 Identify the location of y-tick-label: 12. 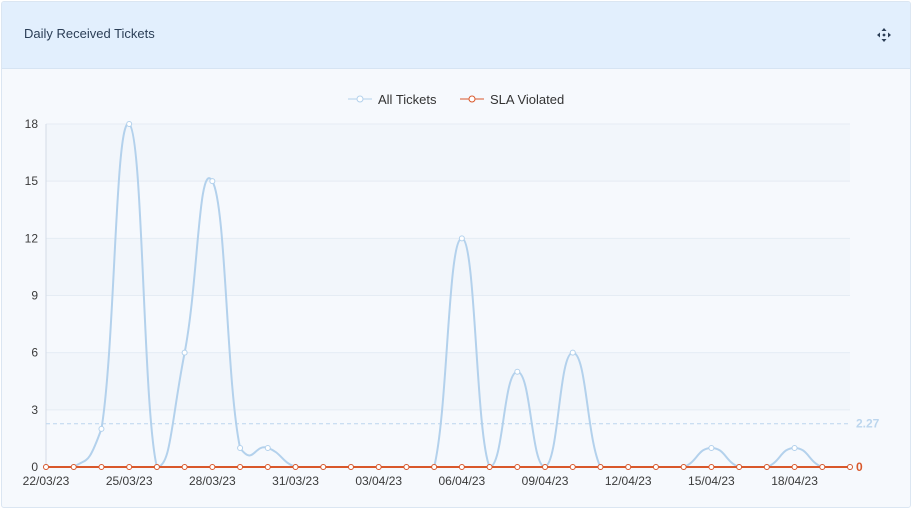
(32, 238).